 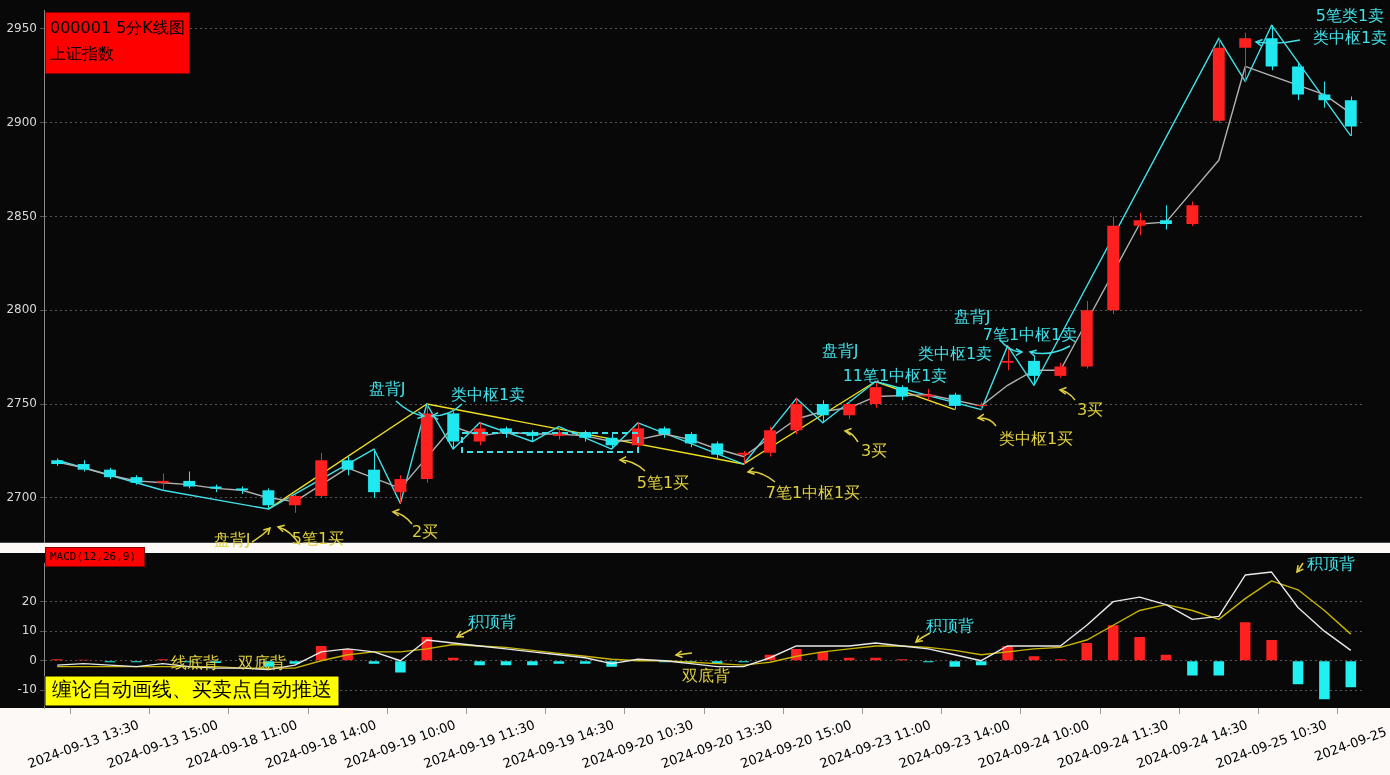 I want to click on text: 上证指数, so click(x=82, y=54).